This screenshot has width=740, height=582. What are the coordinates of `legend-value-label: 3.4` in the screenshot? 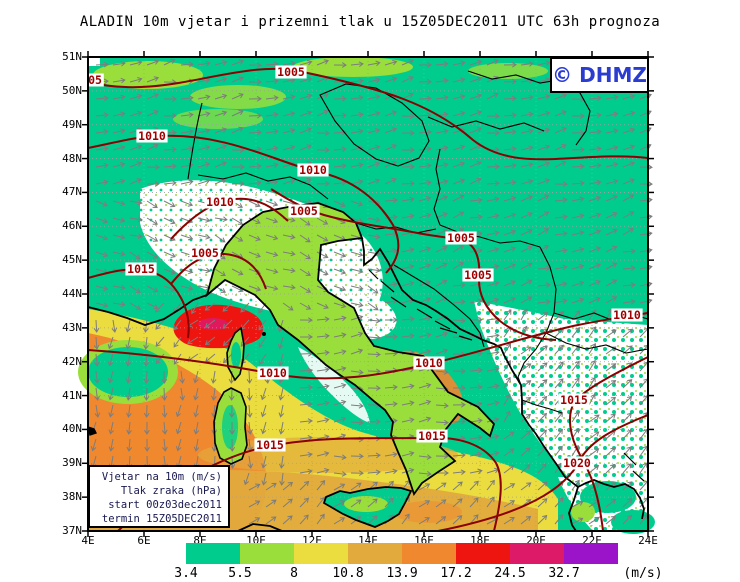 It's located at (186, 573).